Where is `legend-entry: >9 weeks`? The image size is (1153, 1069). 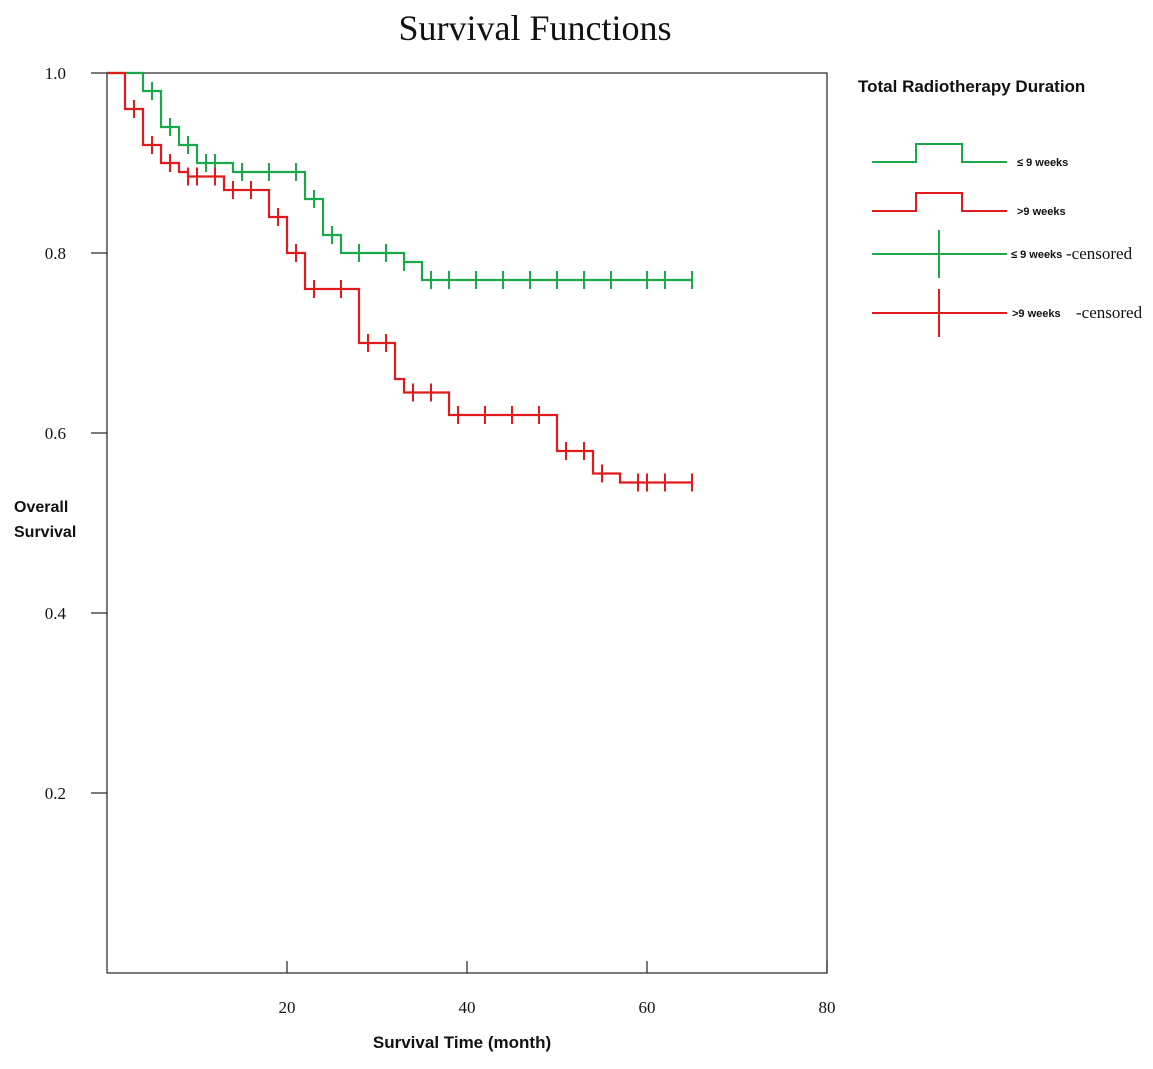 legend-entry: >9 weeks is located at coordinates (969, 205).